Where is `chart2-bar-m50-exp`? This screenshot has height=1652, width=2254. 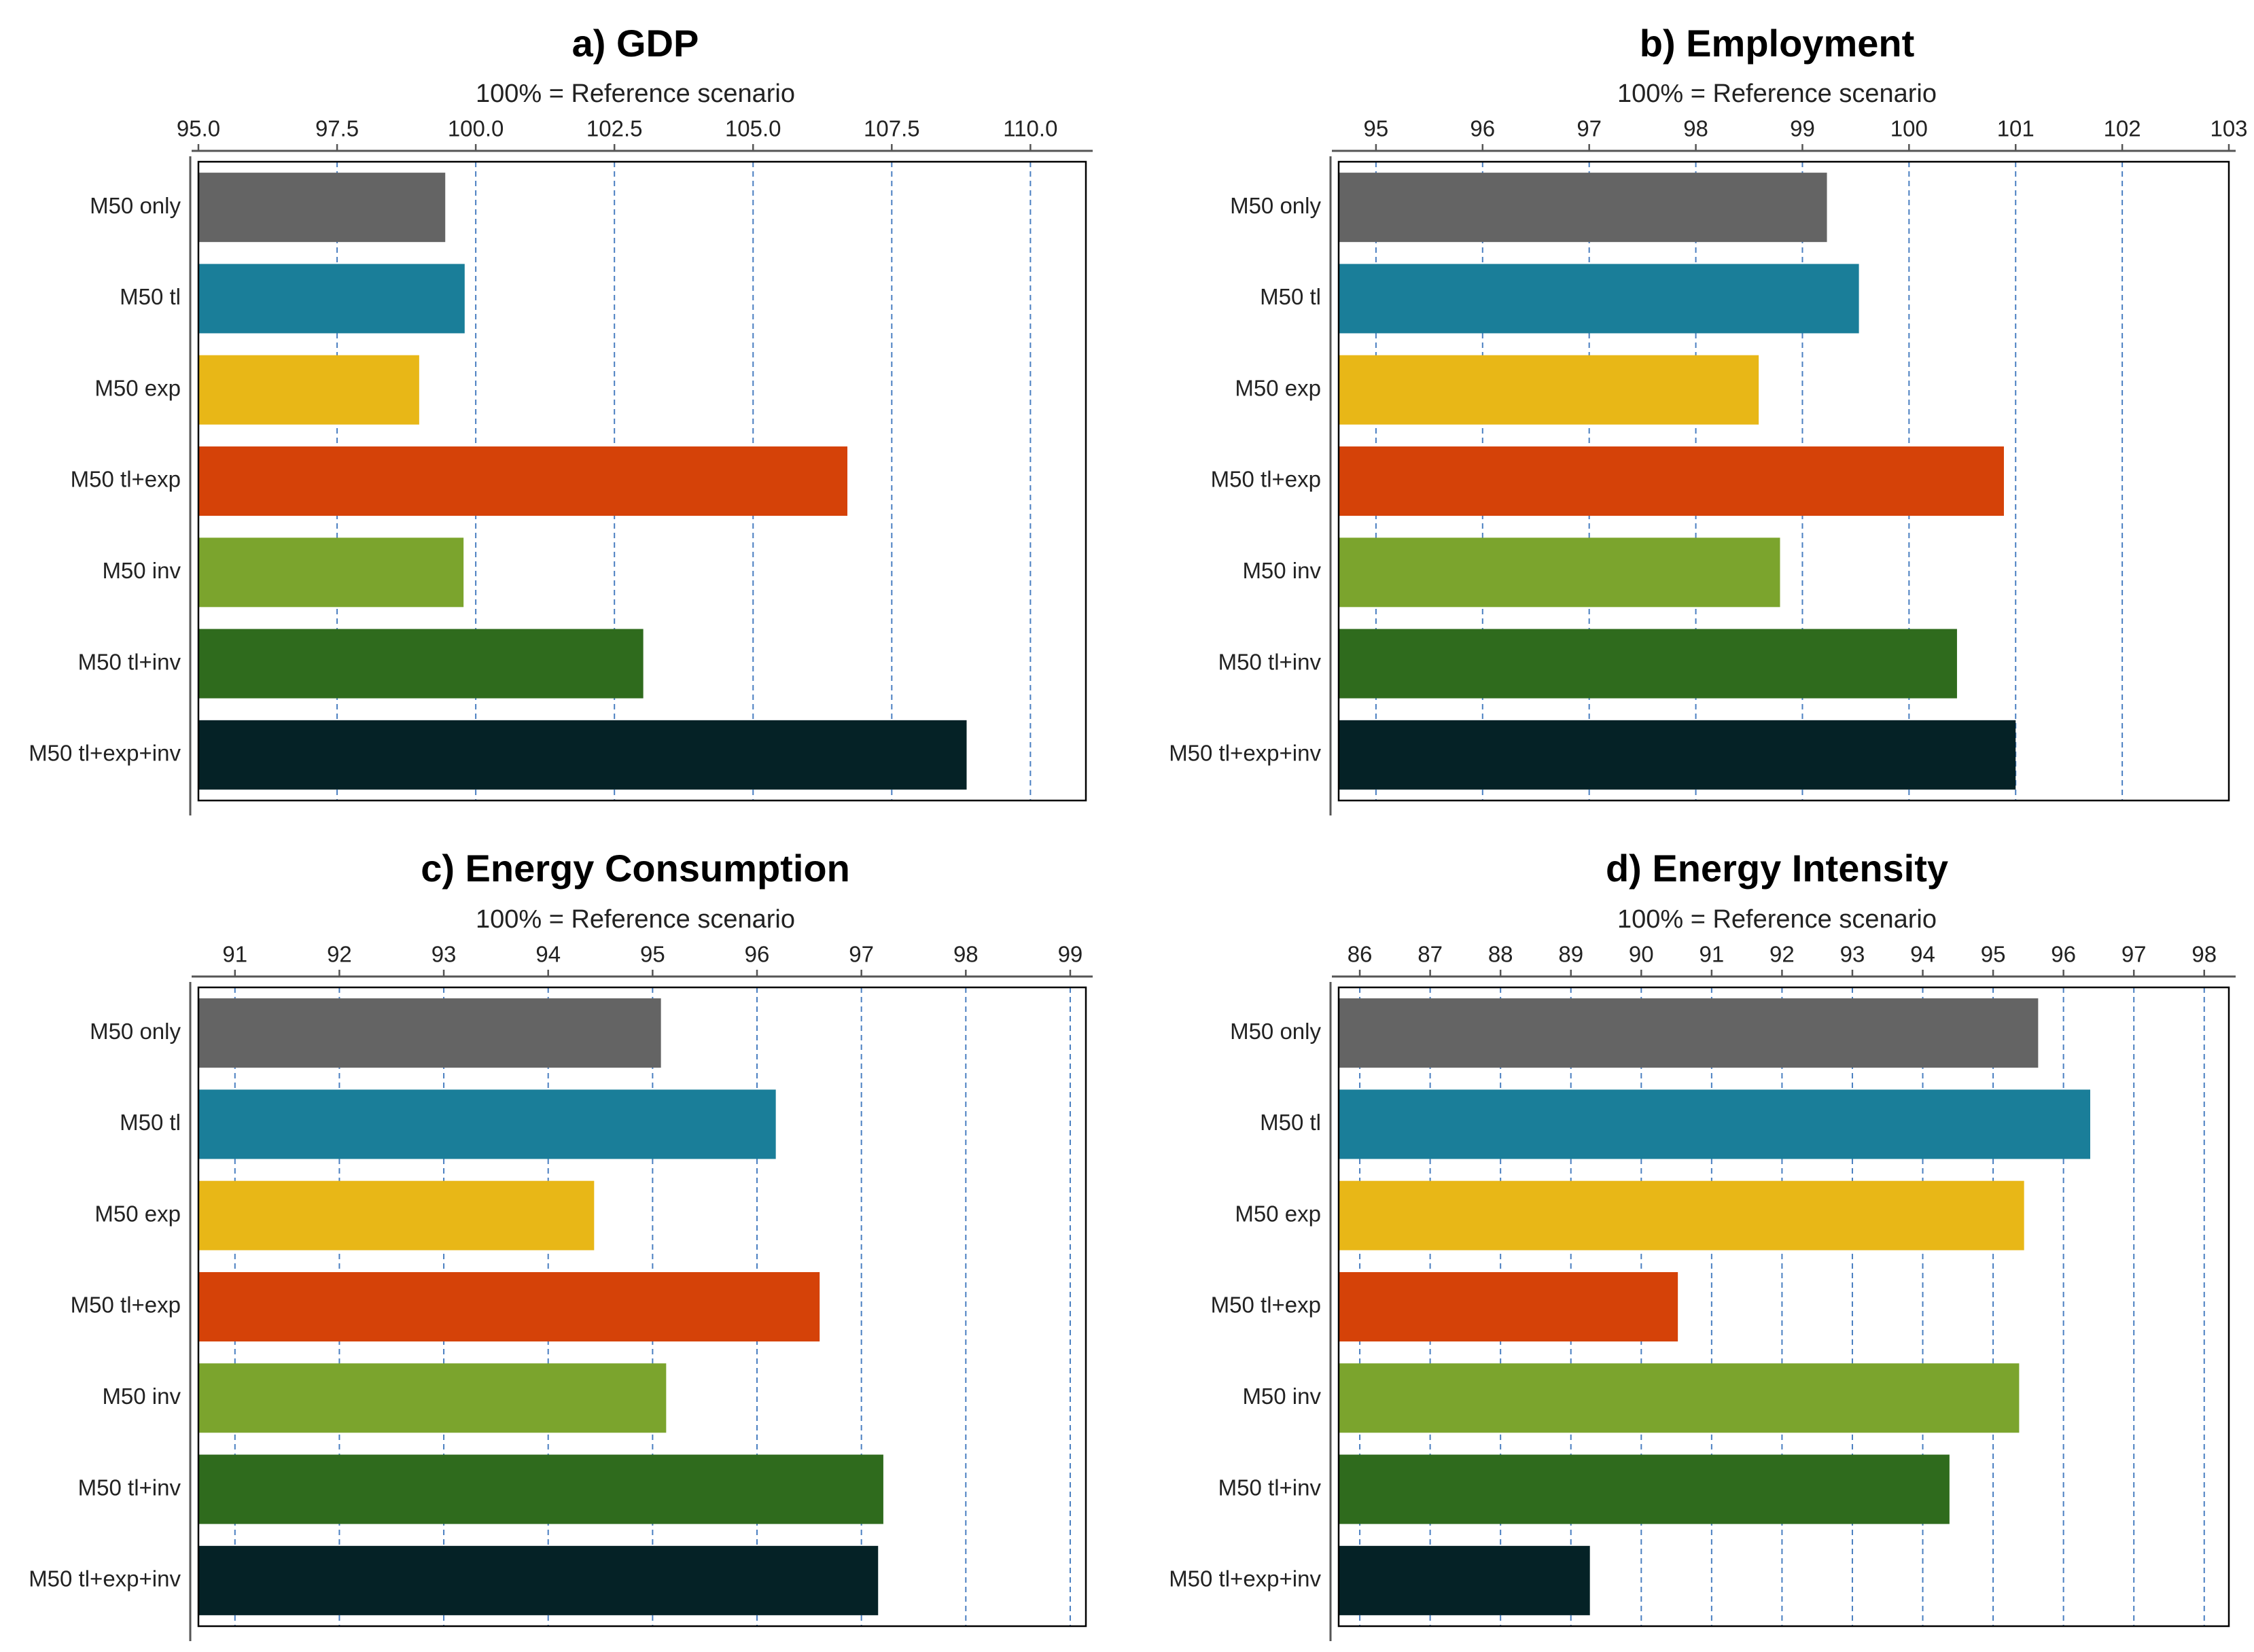
chart2-bar-m50-exp is located at coordinates (396, 1215).